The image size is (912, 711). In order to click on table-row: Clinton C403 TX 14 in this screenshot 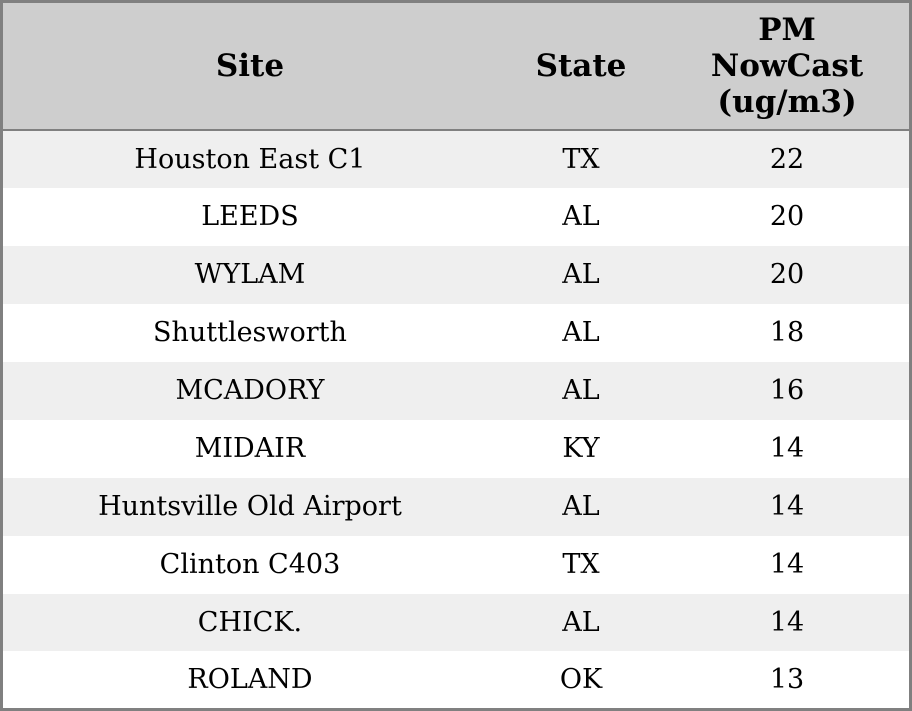, I will do `click(456, 564)`.